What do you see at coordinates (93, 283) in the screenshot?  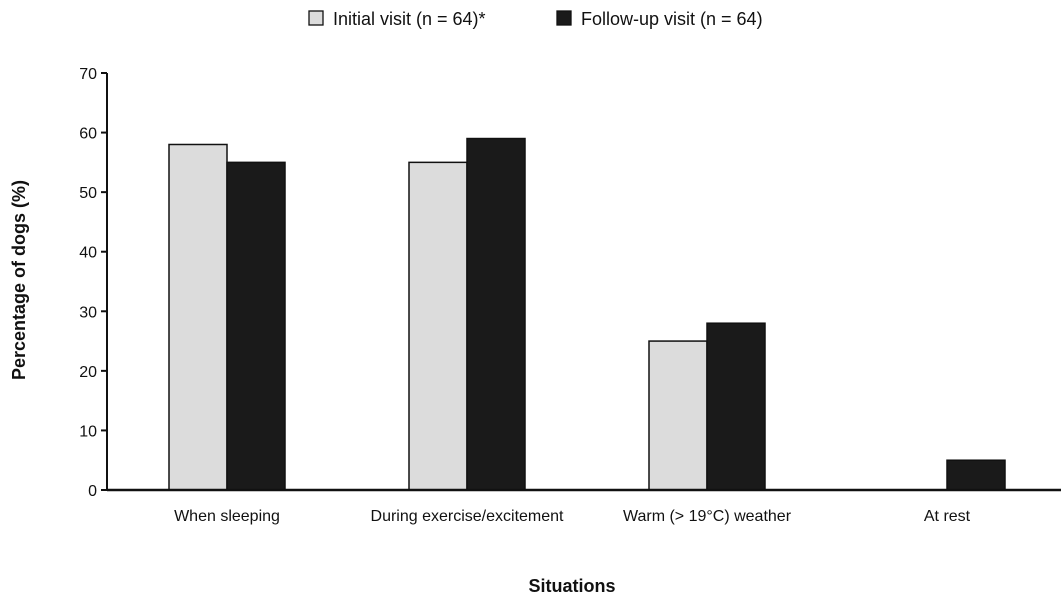 I see `y-axis: 0 10 20 30 40 50 60 70` at bounding box center [93, 283].